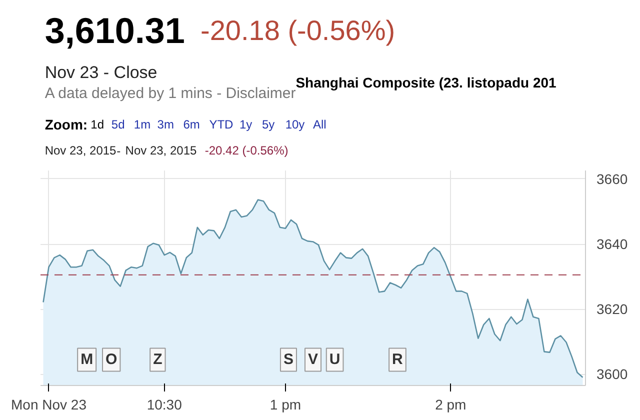  What do you see at coordinates (101, 72) in the screenshot?
I see `text: Nov 23 - Close` at bounding box center [101, 72].